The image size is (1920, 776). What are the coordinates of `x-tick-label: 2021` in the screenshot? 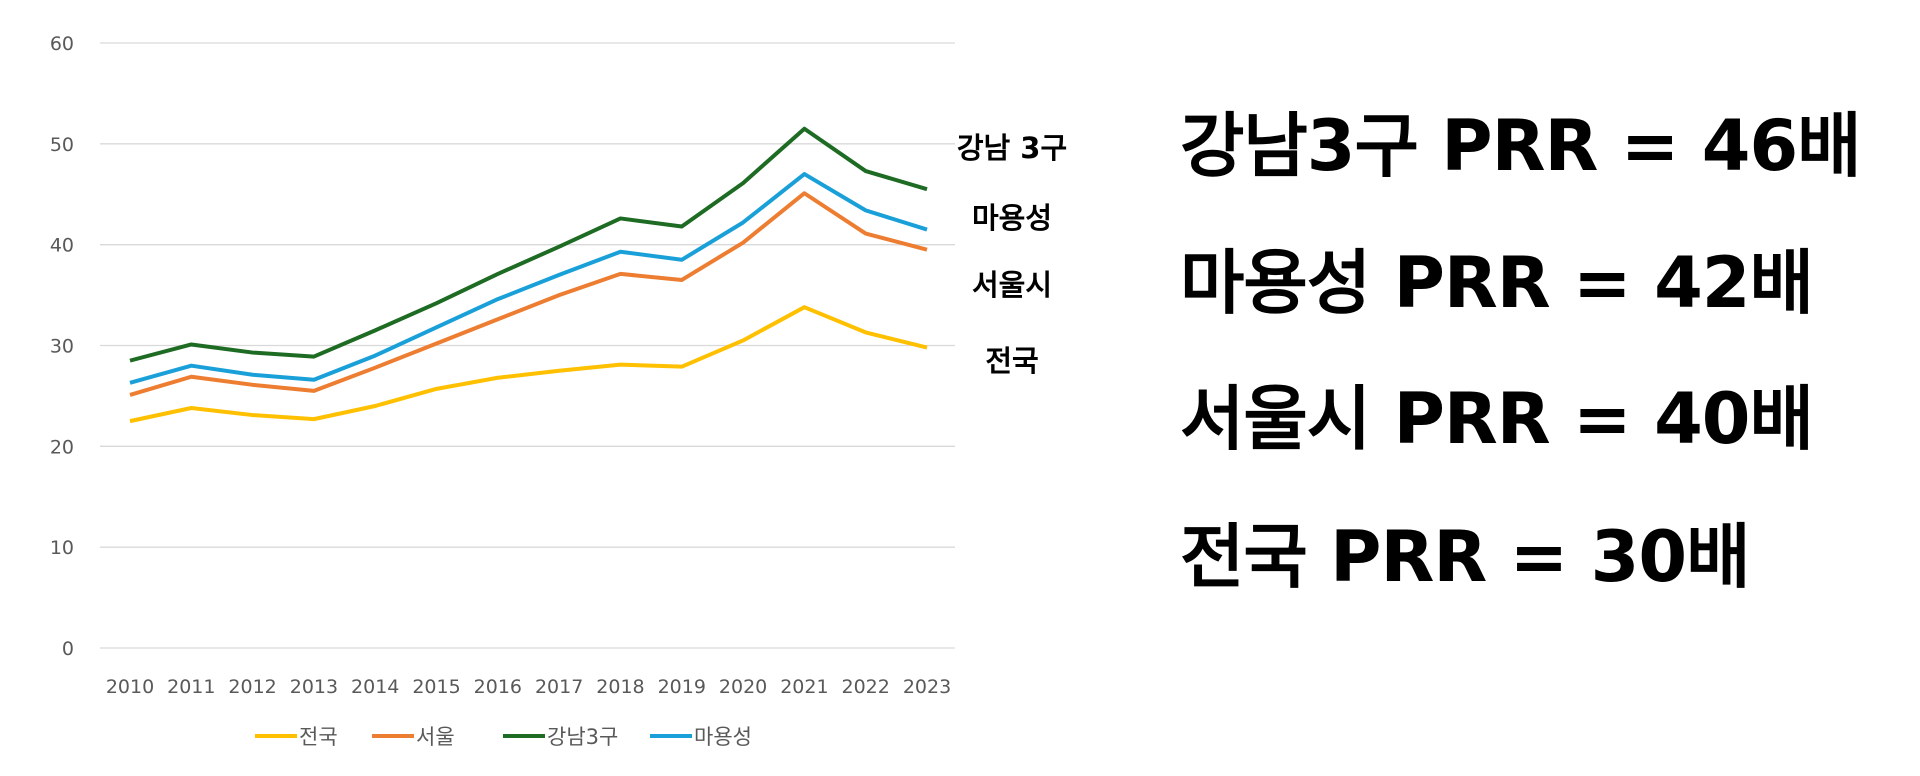 It's located at (804, 687).